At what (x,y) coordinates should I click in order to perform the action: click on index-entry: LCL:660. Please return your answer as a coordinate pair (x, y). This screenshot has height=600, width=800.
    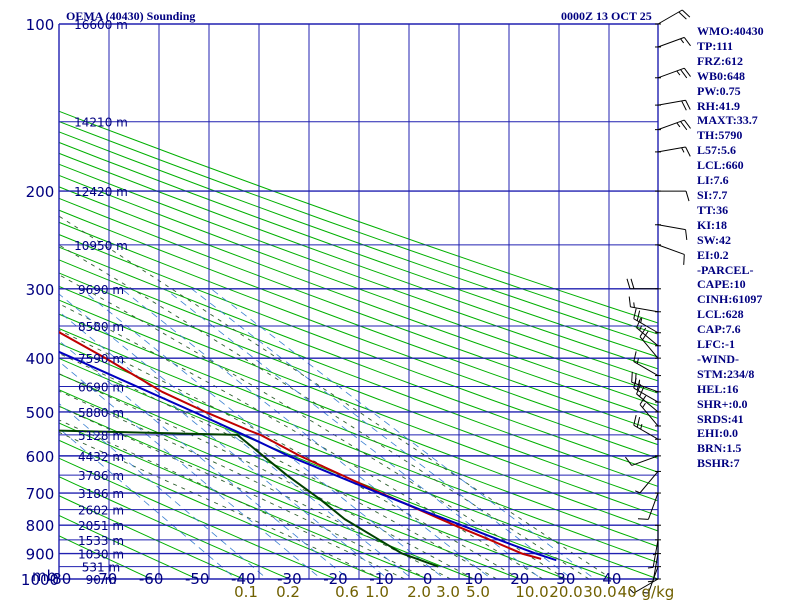
    Looking at the image, I should click on (720, 165).